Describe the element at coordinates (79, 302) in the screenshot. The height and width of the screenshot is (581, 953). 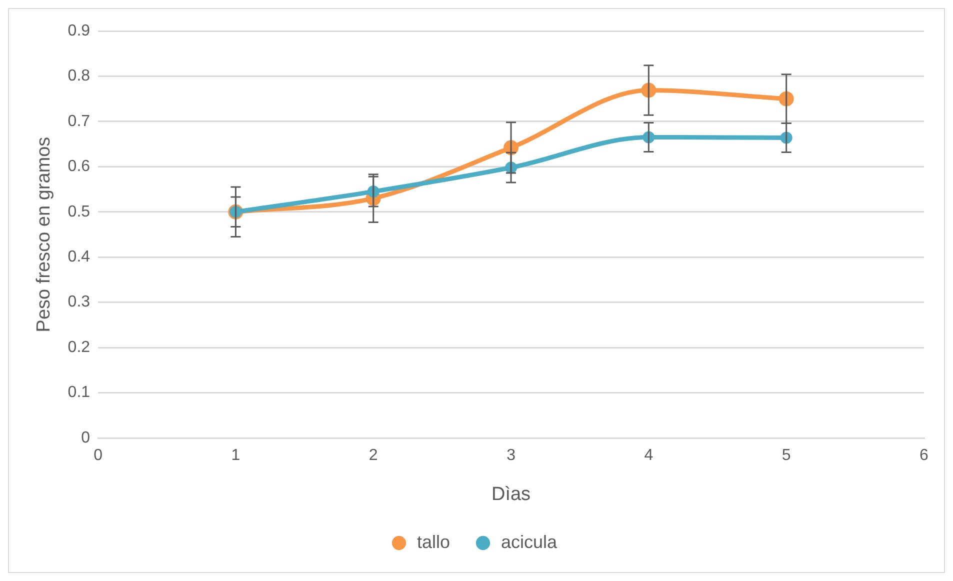
I see `y-tick-label: 0.3` at that location.